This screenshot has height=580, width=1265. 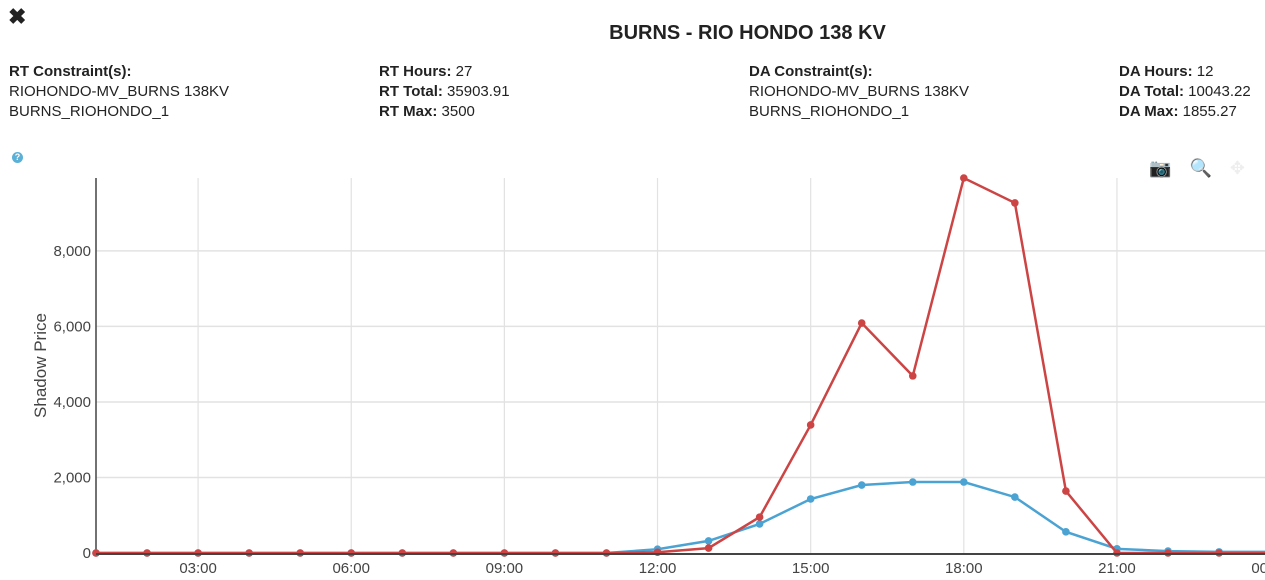 I want to click on rt-constraint: BURNS_RIOHONDO_1, so click(x=89, y=111).